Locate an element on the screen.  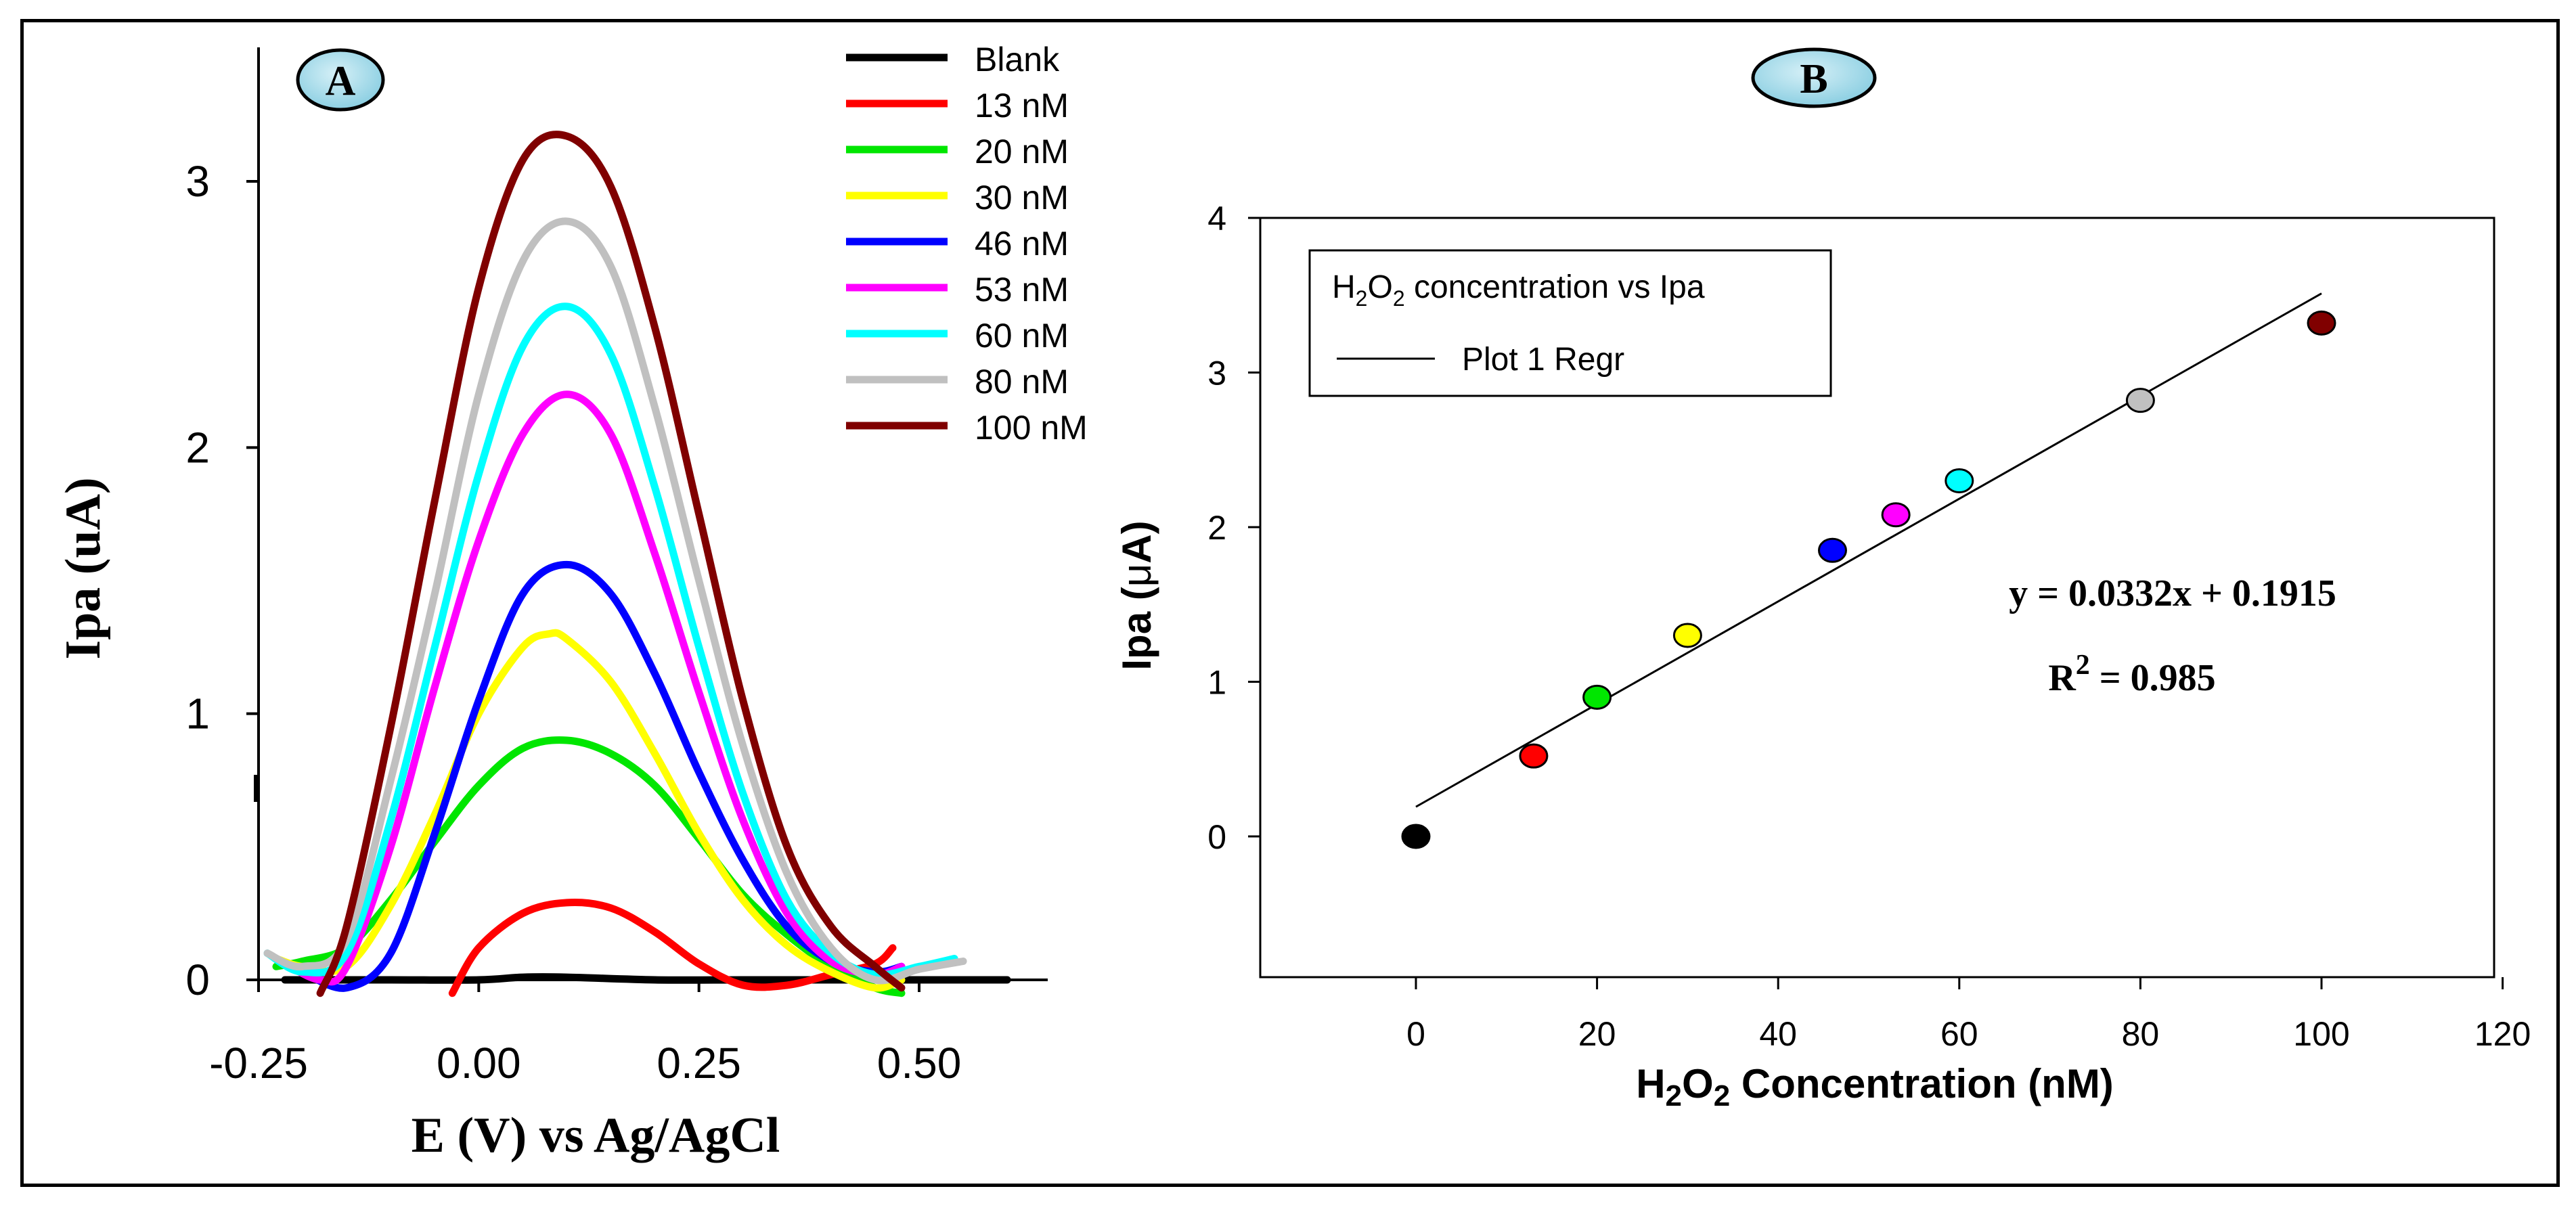
panel-a-x-tick-label: -0.25 is located at coordinates (258, 1063).